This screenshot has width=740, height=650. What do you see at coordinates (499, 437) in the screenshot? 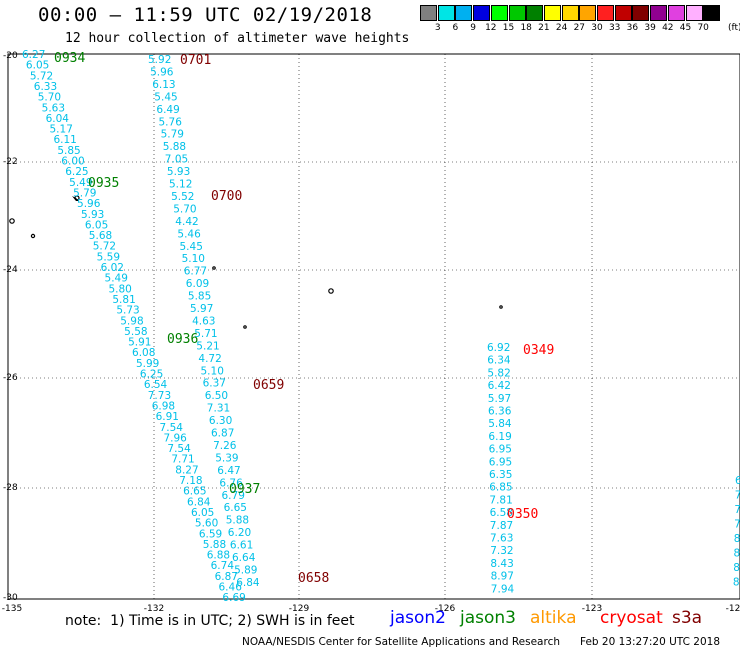
I see `swh-value: 6.19` at bounding box center [499, 437].